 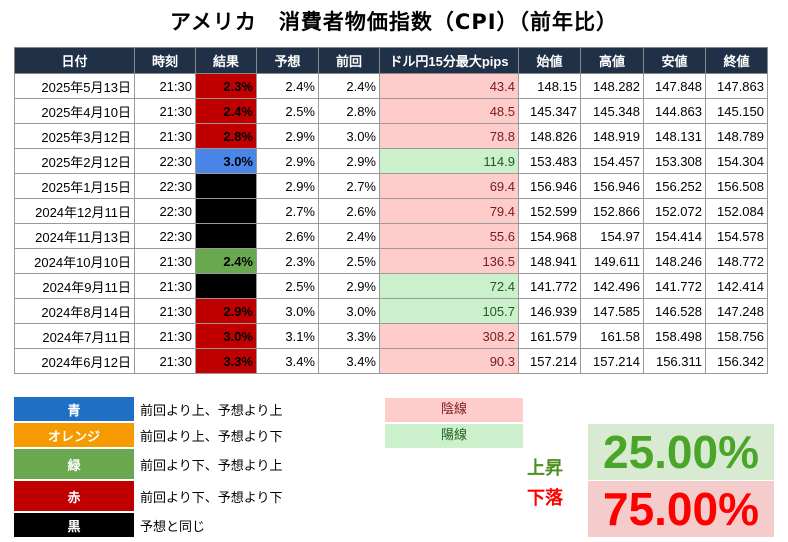 I want to click on result-cell: 2.7%, so click(x=226, y=211).